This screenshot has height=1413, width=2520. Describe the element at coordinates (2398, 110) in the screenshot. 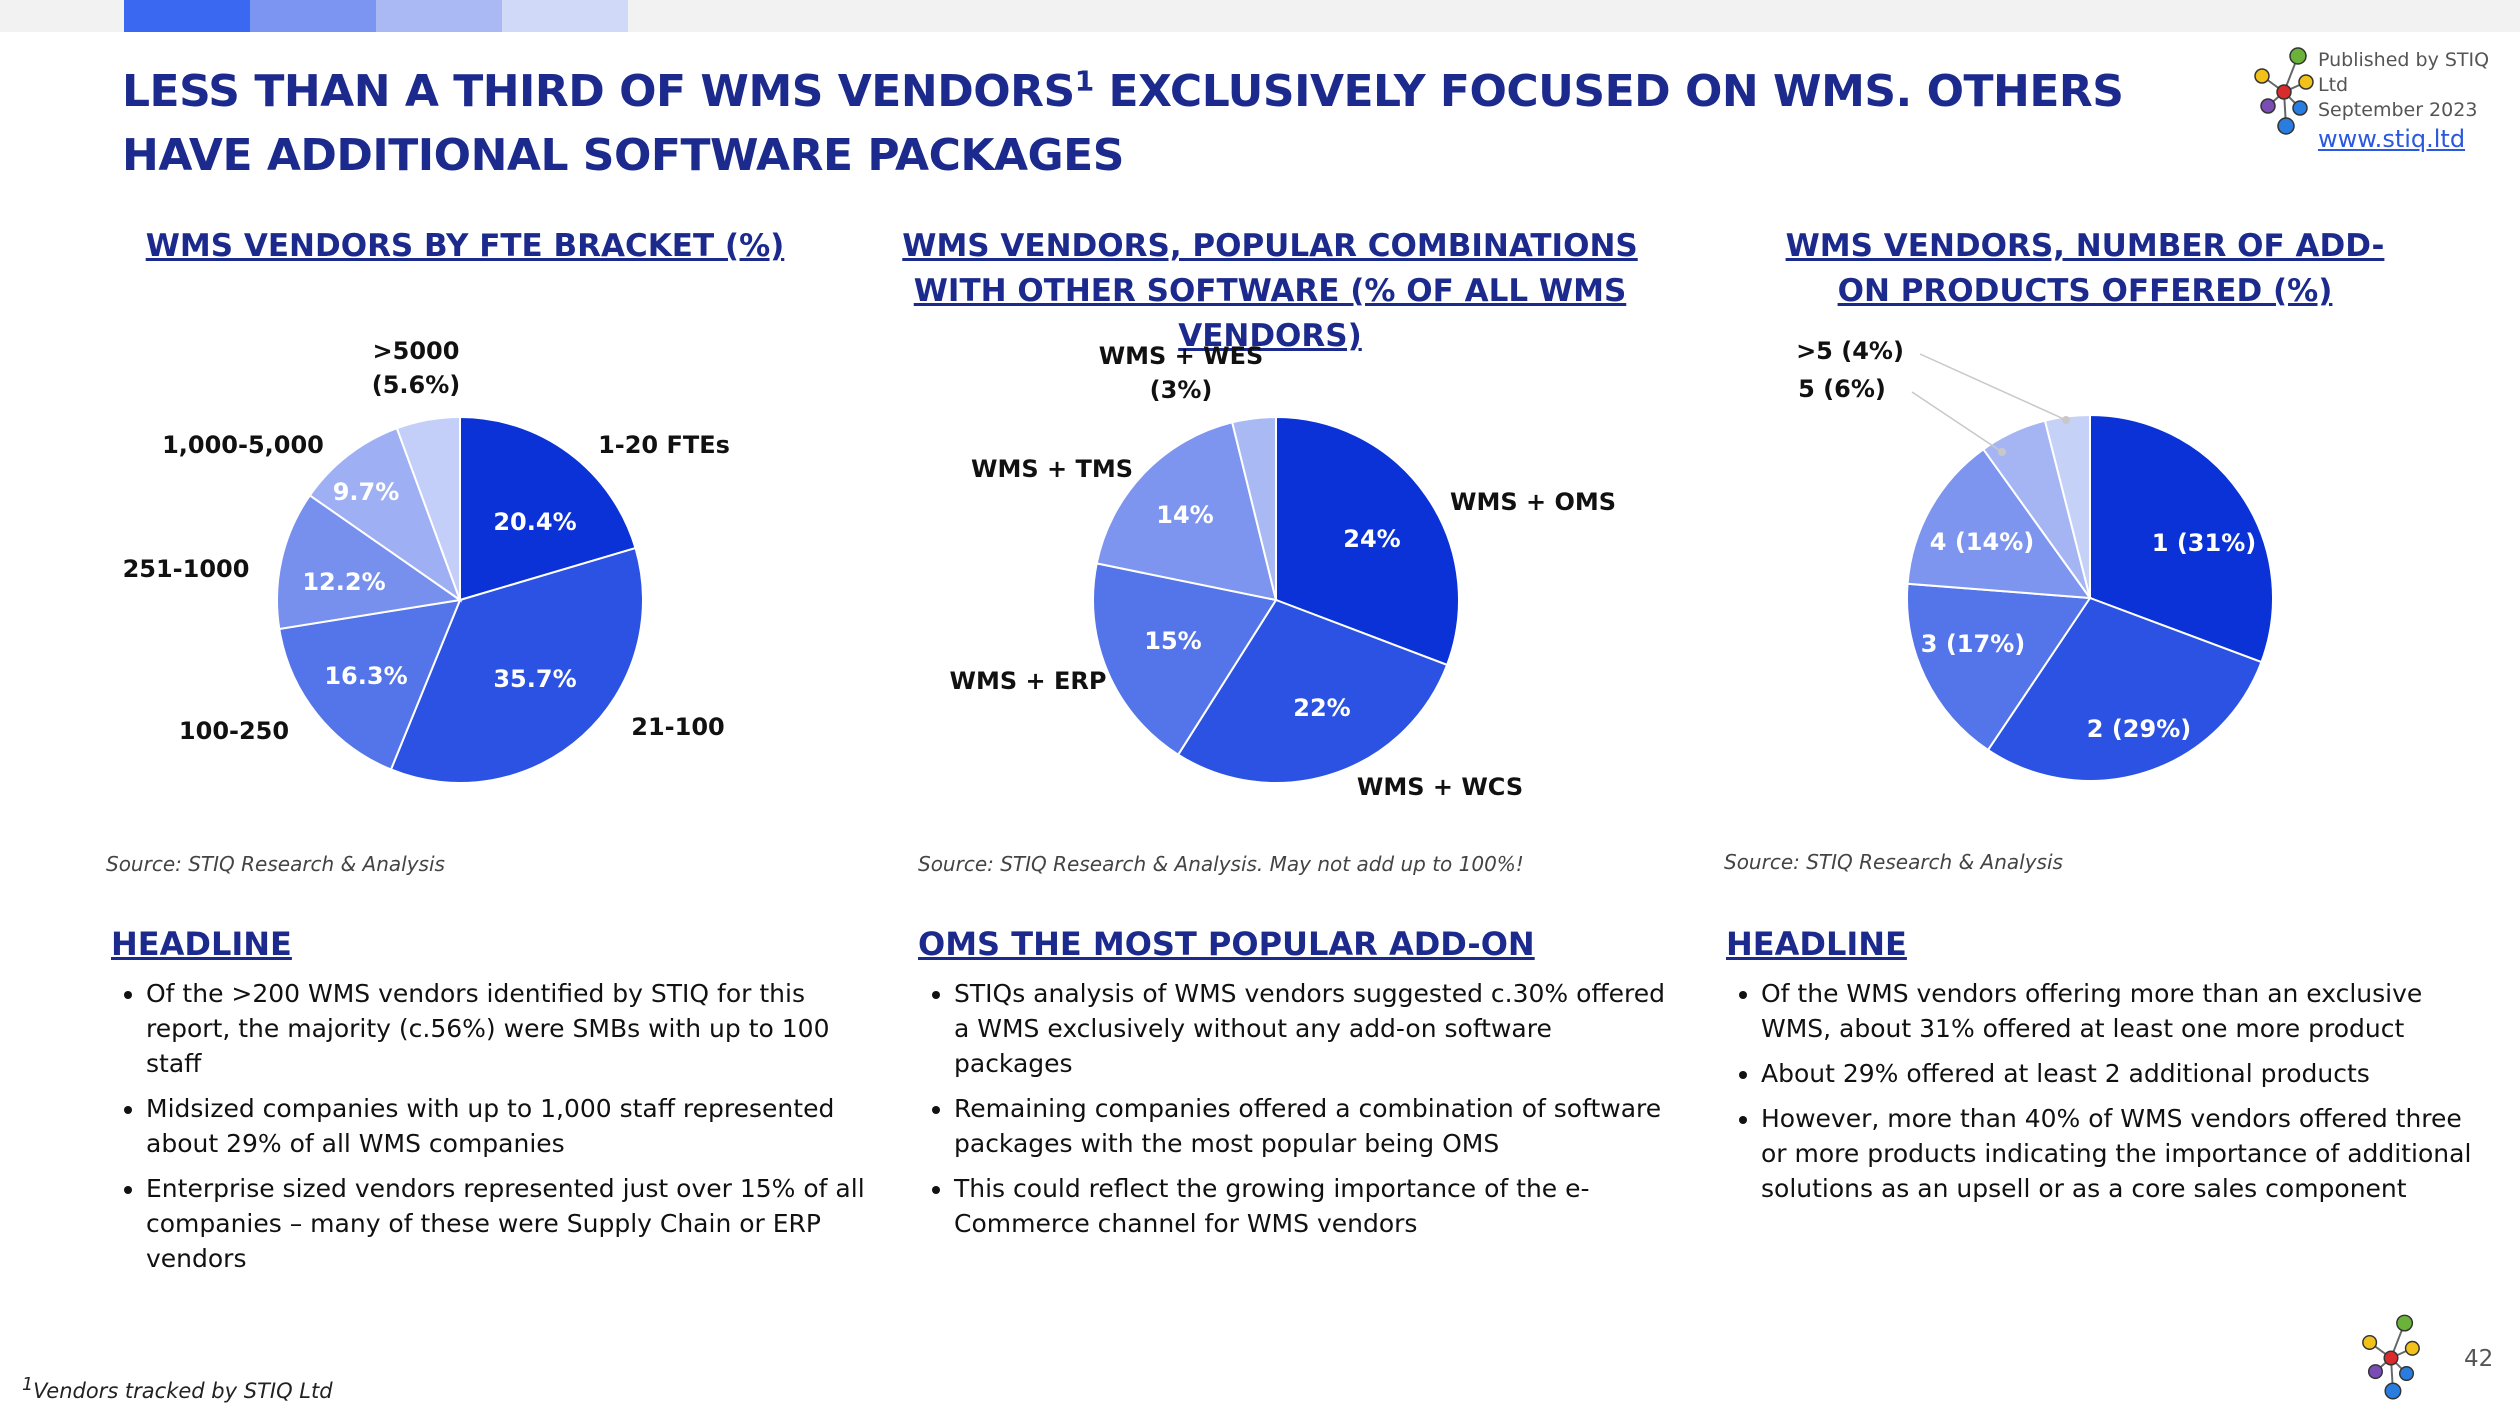

I see `publisher-date: September 2023` at that location.